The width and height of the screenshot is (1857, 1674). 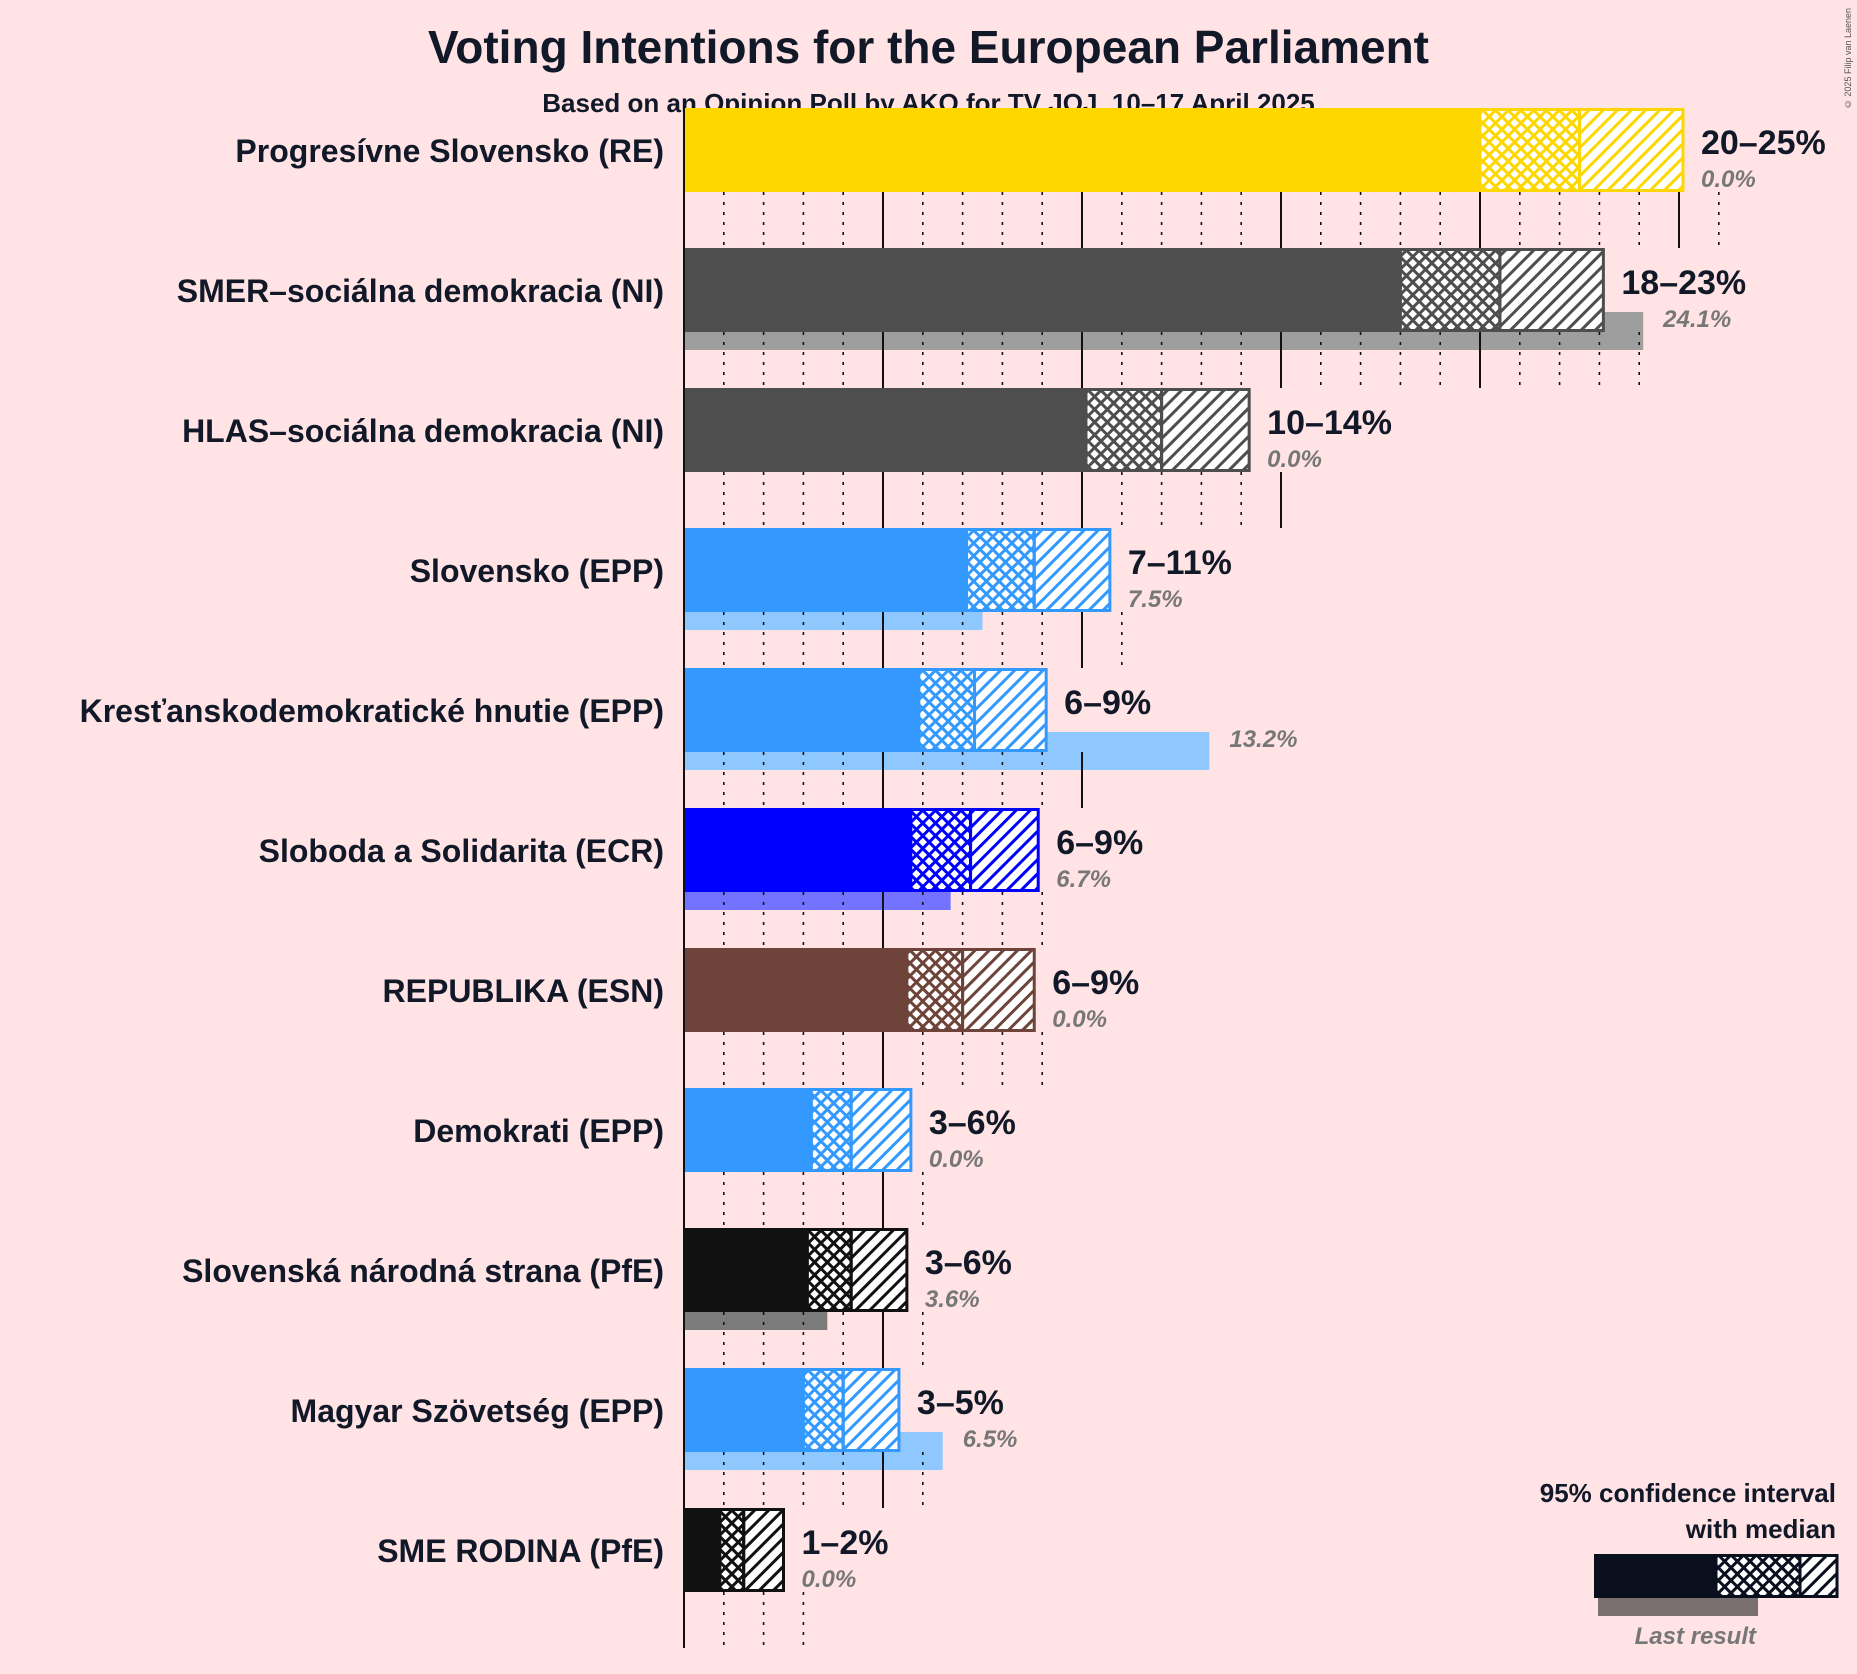 I want to click on party-label: SMER–sociálna demokracia (NI), so click(x=420, y=291).